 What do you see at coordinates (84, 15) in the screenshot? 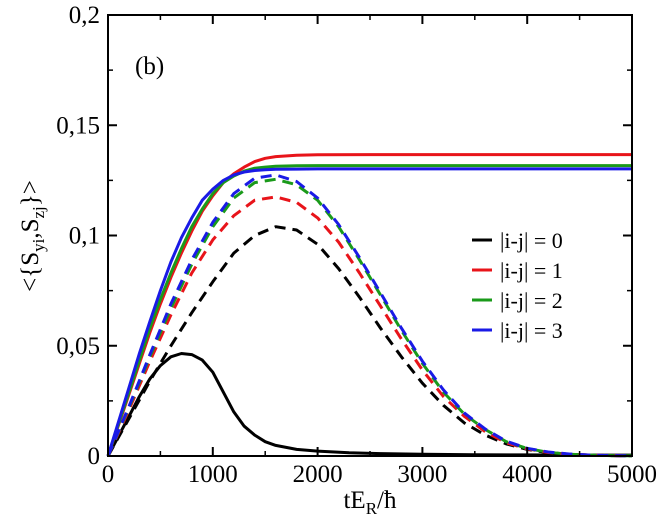
I see `y-tick-label: 0,2` at bounding box center [84, 15].